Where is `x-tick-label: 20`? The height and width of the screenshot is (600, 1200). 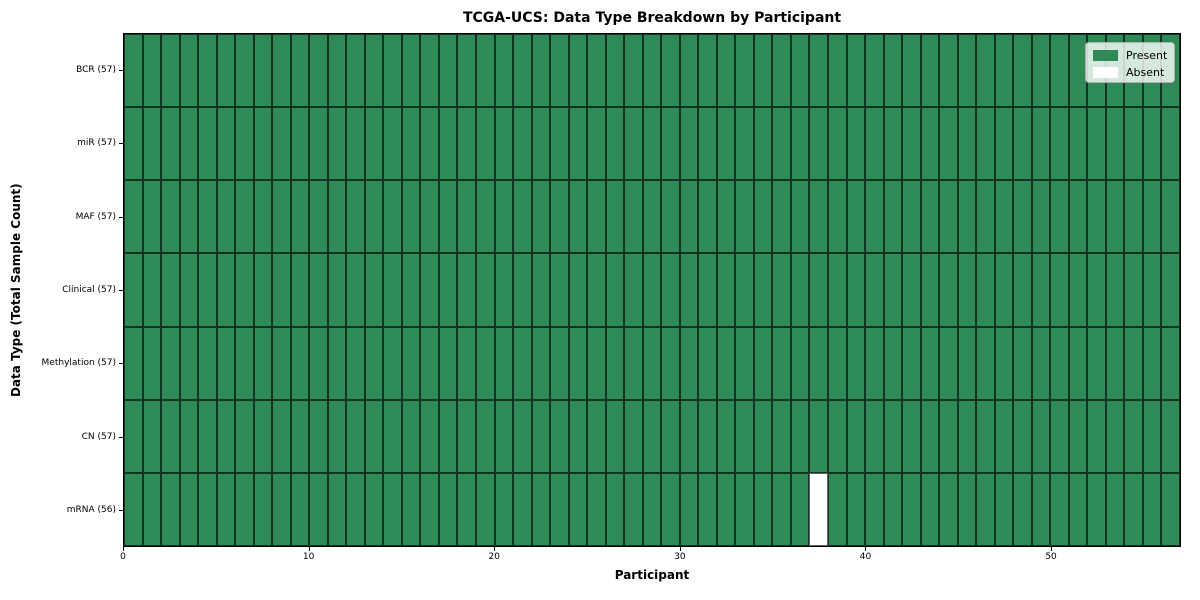 x-tick-label: 20 is located at coordinates (494, 557).